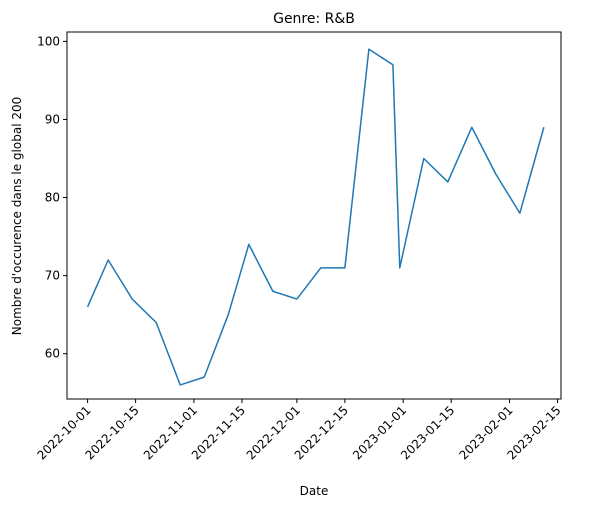 This screenshot has width=592, height=507. I want to click on chart-title: Genre: R&B, so click(314, 19).